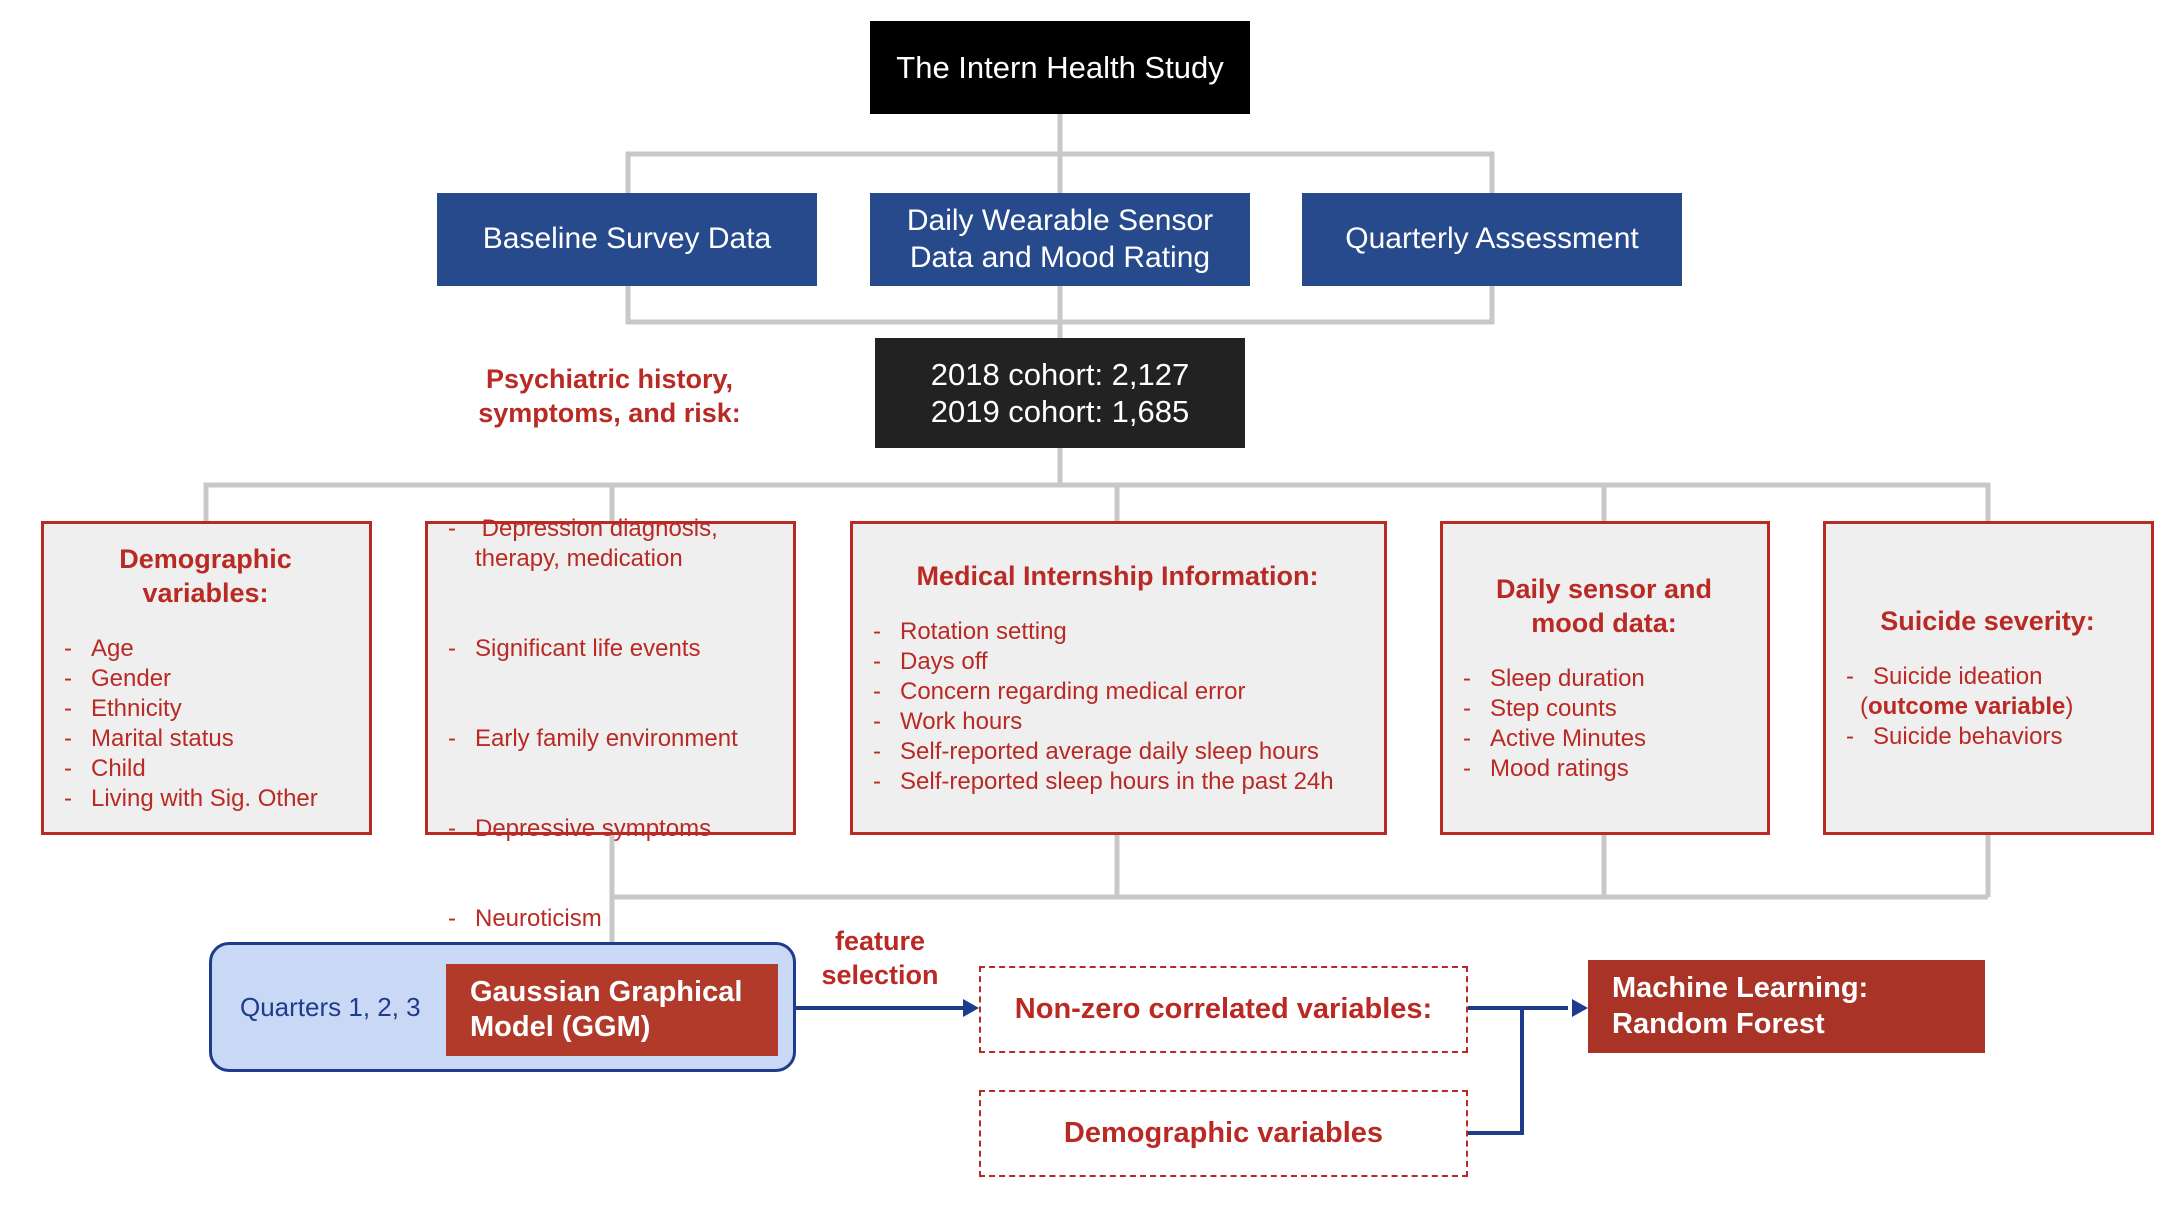 The width and height of the screenshot is (2182, 1214). I want to click on quarters-label: Quarters 1, 2, 3, so click(330, 1006).